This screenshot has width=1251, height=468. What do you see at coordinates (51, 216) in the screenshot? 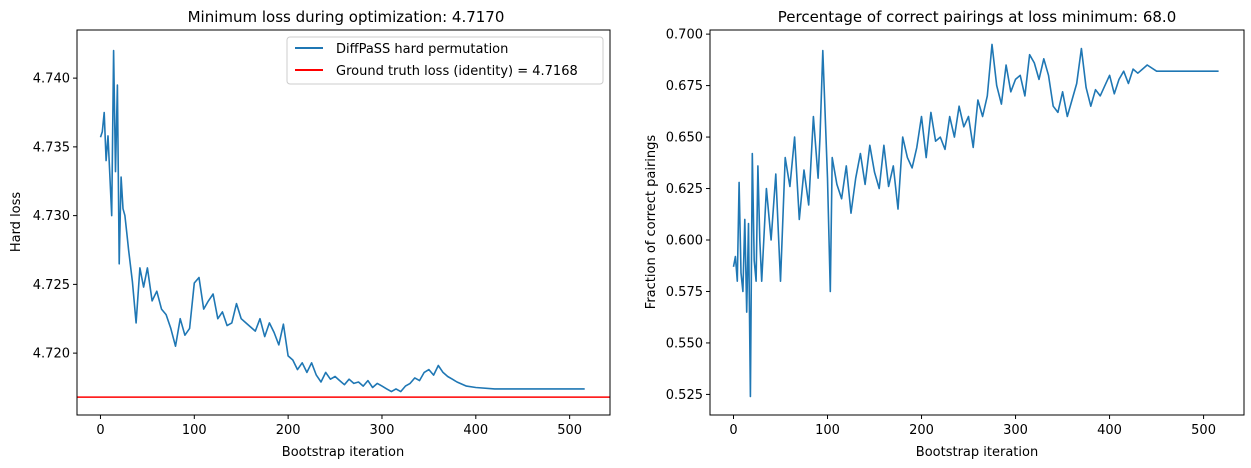
I see `y-tick-label: 4.730` at bounding box center [51, 216].